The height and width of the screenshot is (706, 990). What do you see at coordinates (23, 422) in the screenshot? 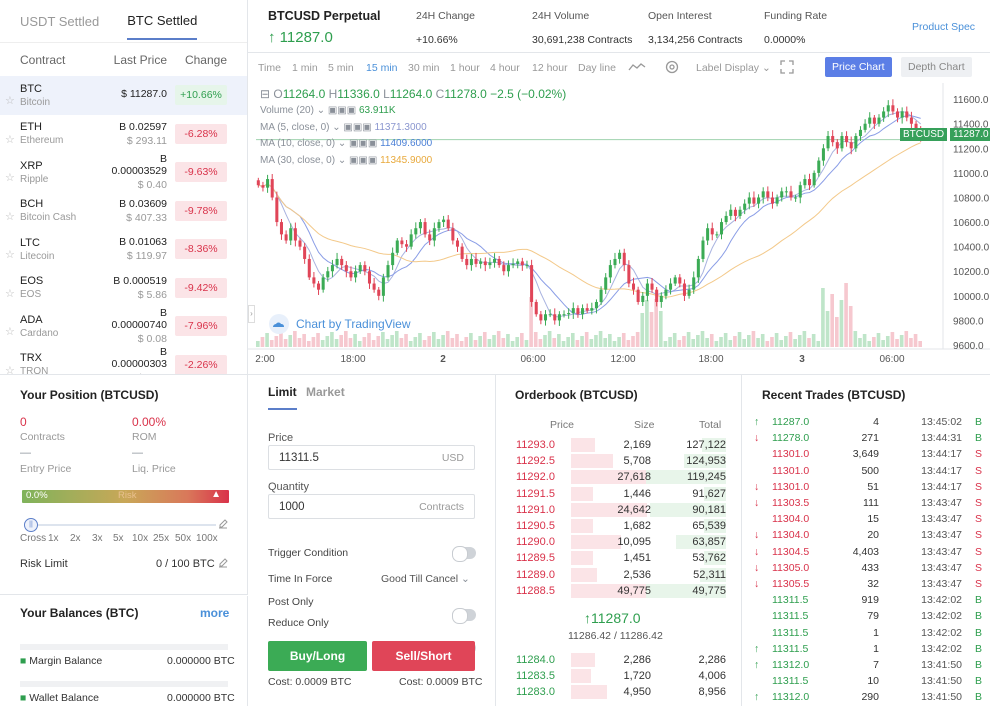
I see `contracts-value: 0` at bounding box center [23, 422].